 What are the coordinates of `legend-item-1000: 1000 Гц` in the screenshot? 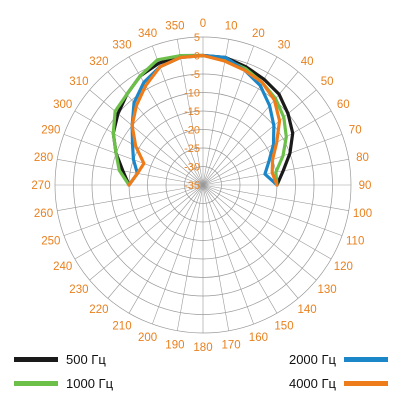 It's located at (63, 383).